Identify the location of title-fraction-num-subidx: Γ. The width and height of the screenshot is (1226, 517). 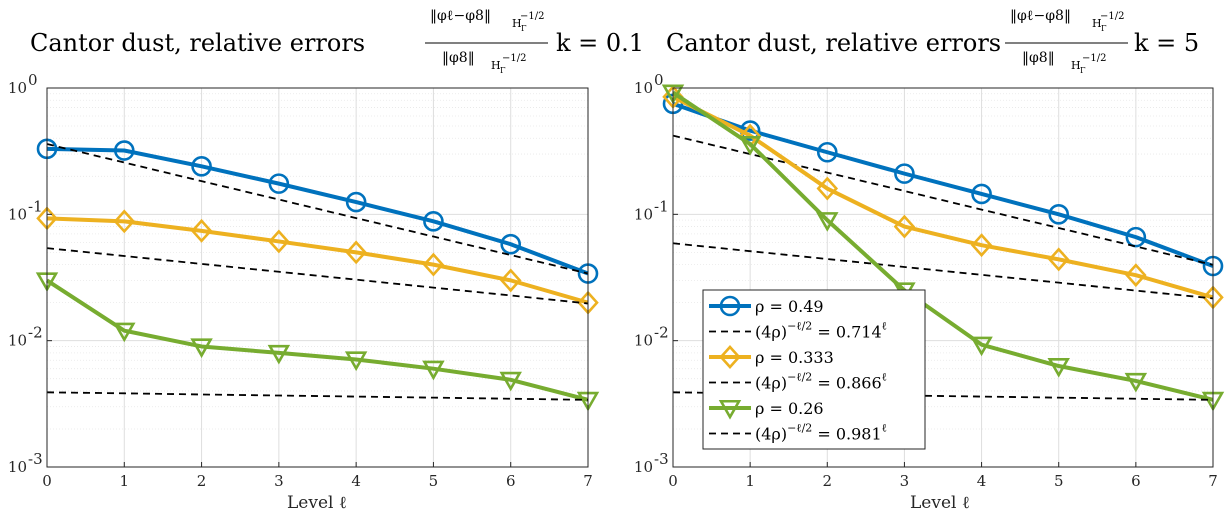
(1104, 28).